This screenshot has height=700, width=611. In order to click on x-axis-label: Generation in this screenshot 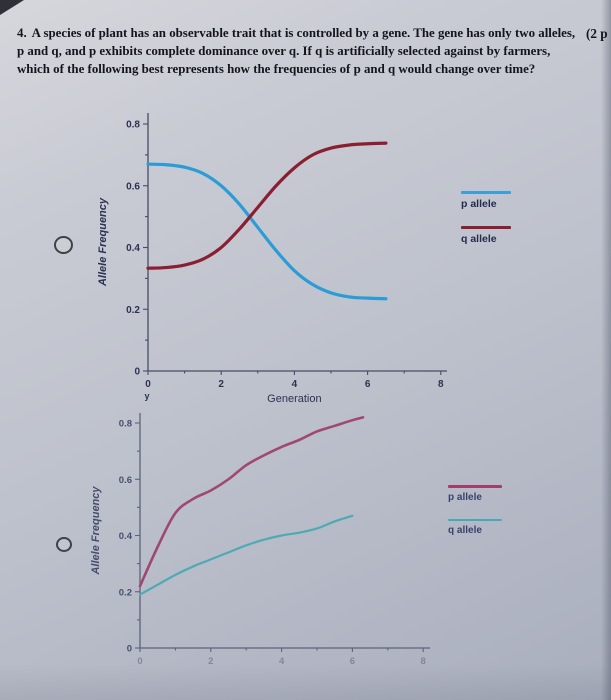, I will do `click(294, 399)`.